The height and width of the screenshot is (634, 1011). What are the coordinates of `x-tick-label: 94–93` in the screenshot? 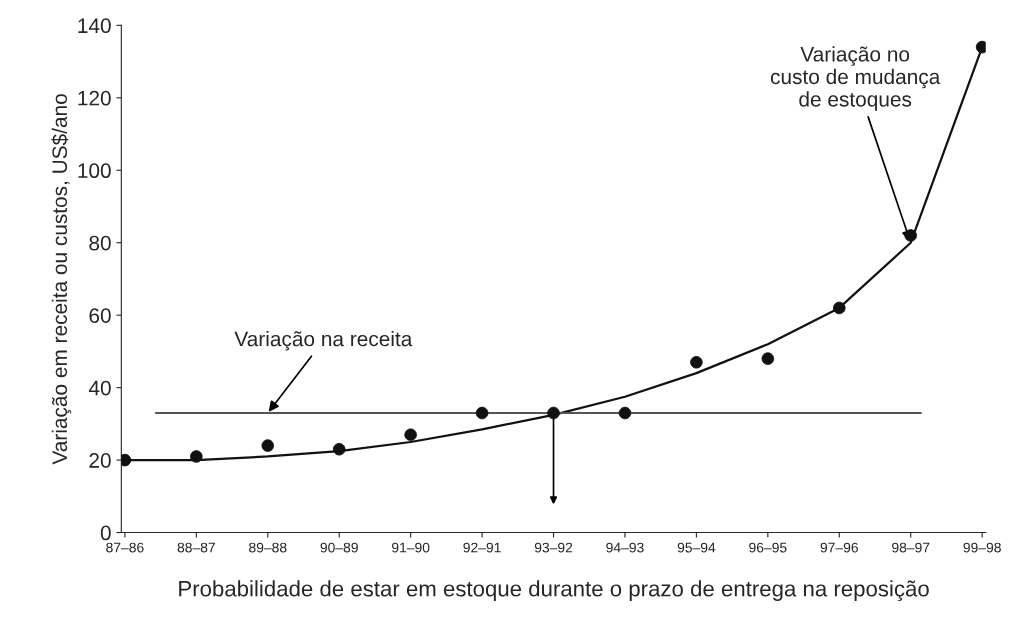 It's located at (625, 547).